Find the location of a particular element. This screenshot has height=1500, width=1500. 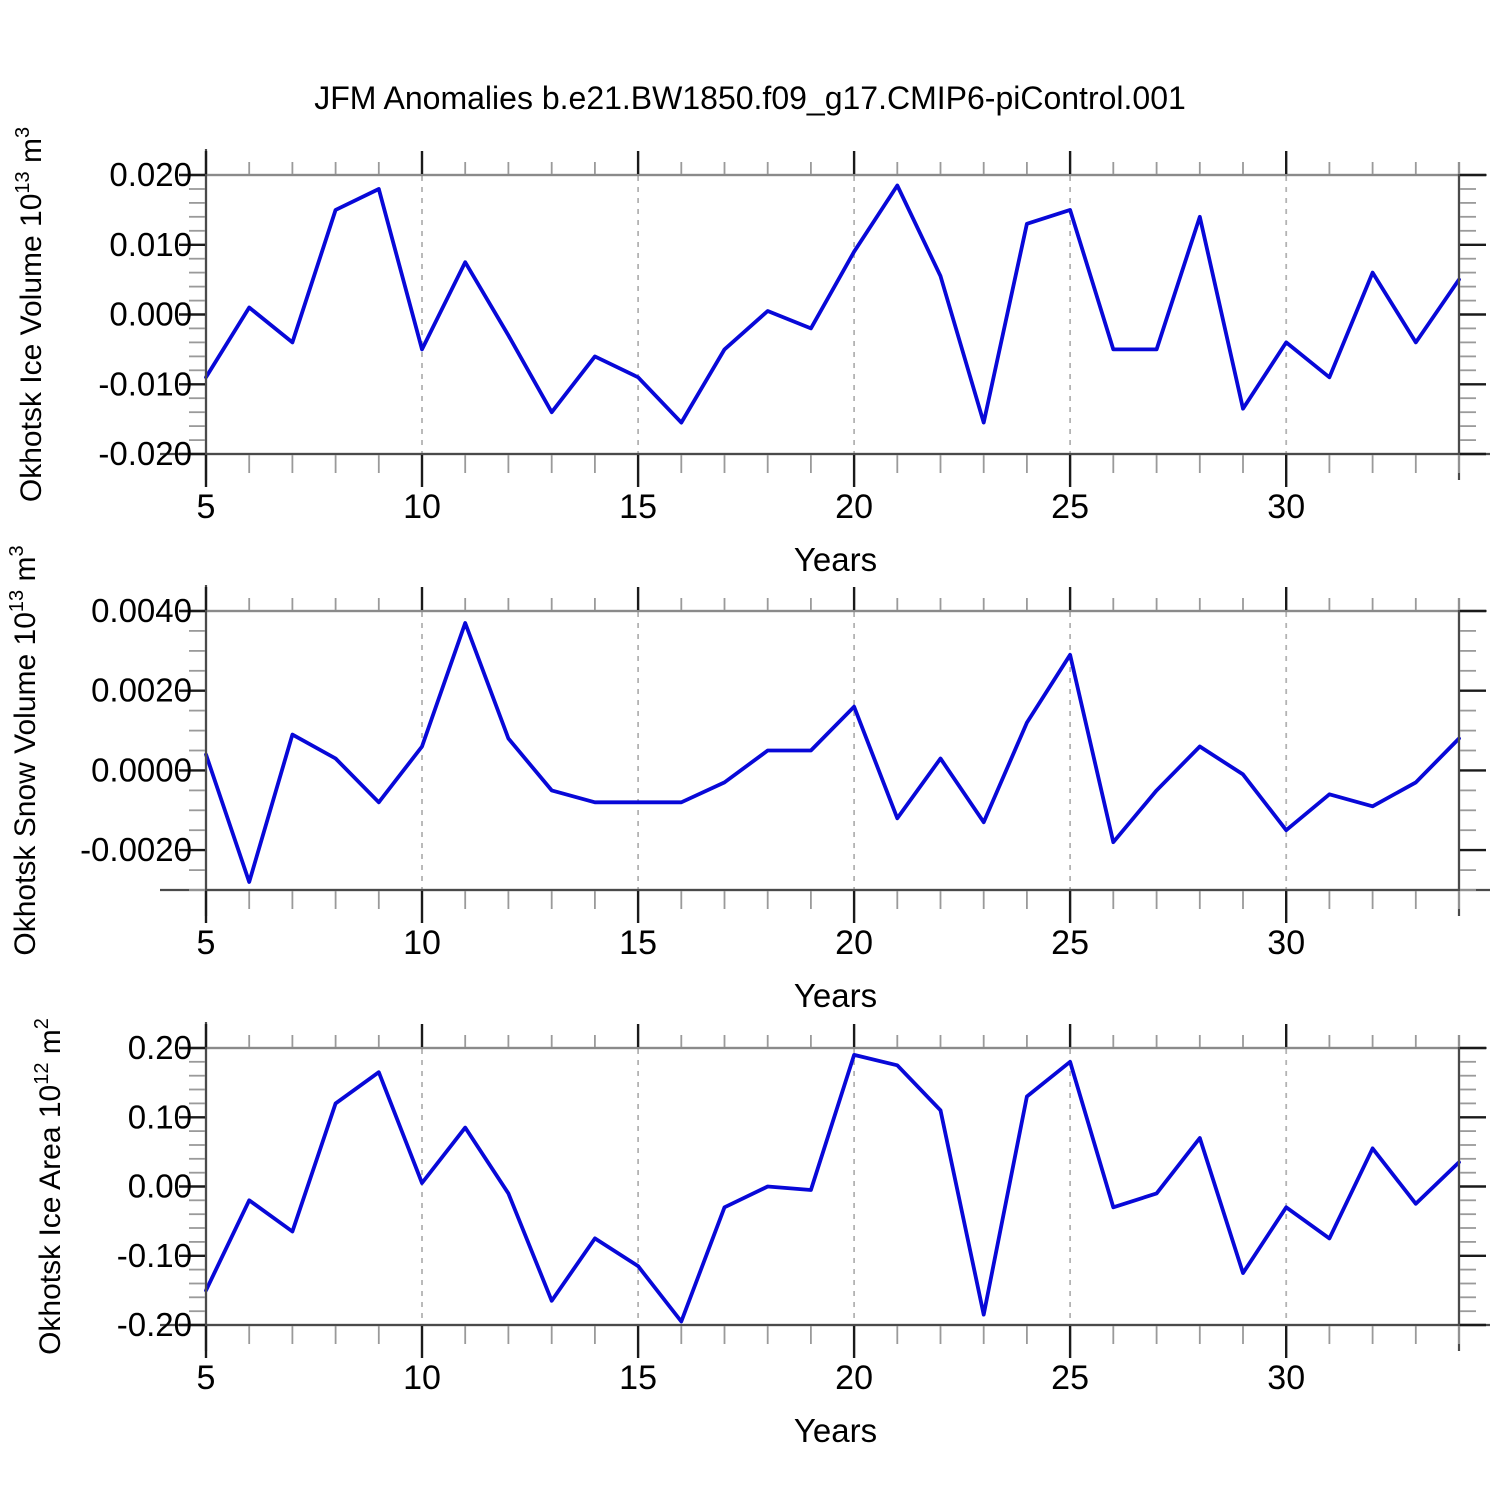

y-axis-title: Okhotsk Ice Area 1012 m2 is located at coordinates (49, 1186).